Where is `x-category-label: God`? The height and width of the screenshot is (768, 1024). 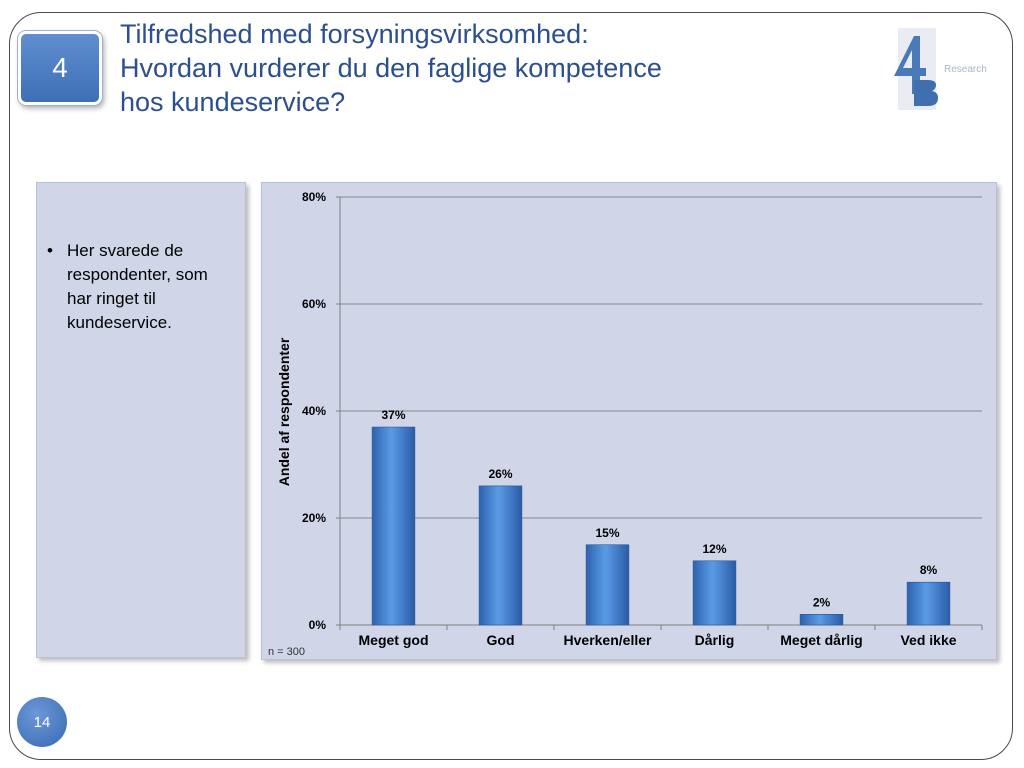 x-category-label: God is located at coordinates (501, 640).